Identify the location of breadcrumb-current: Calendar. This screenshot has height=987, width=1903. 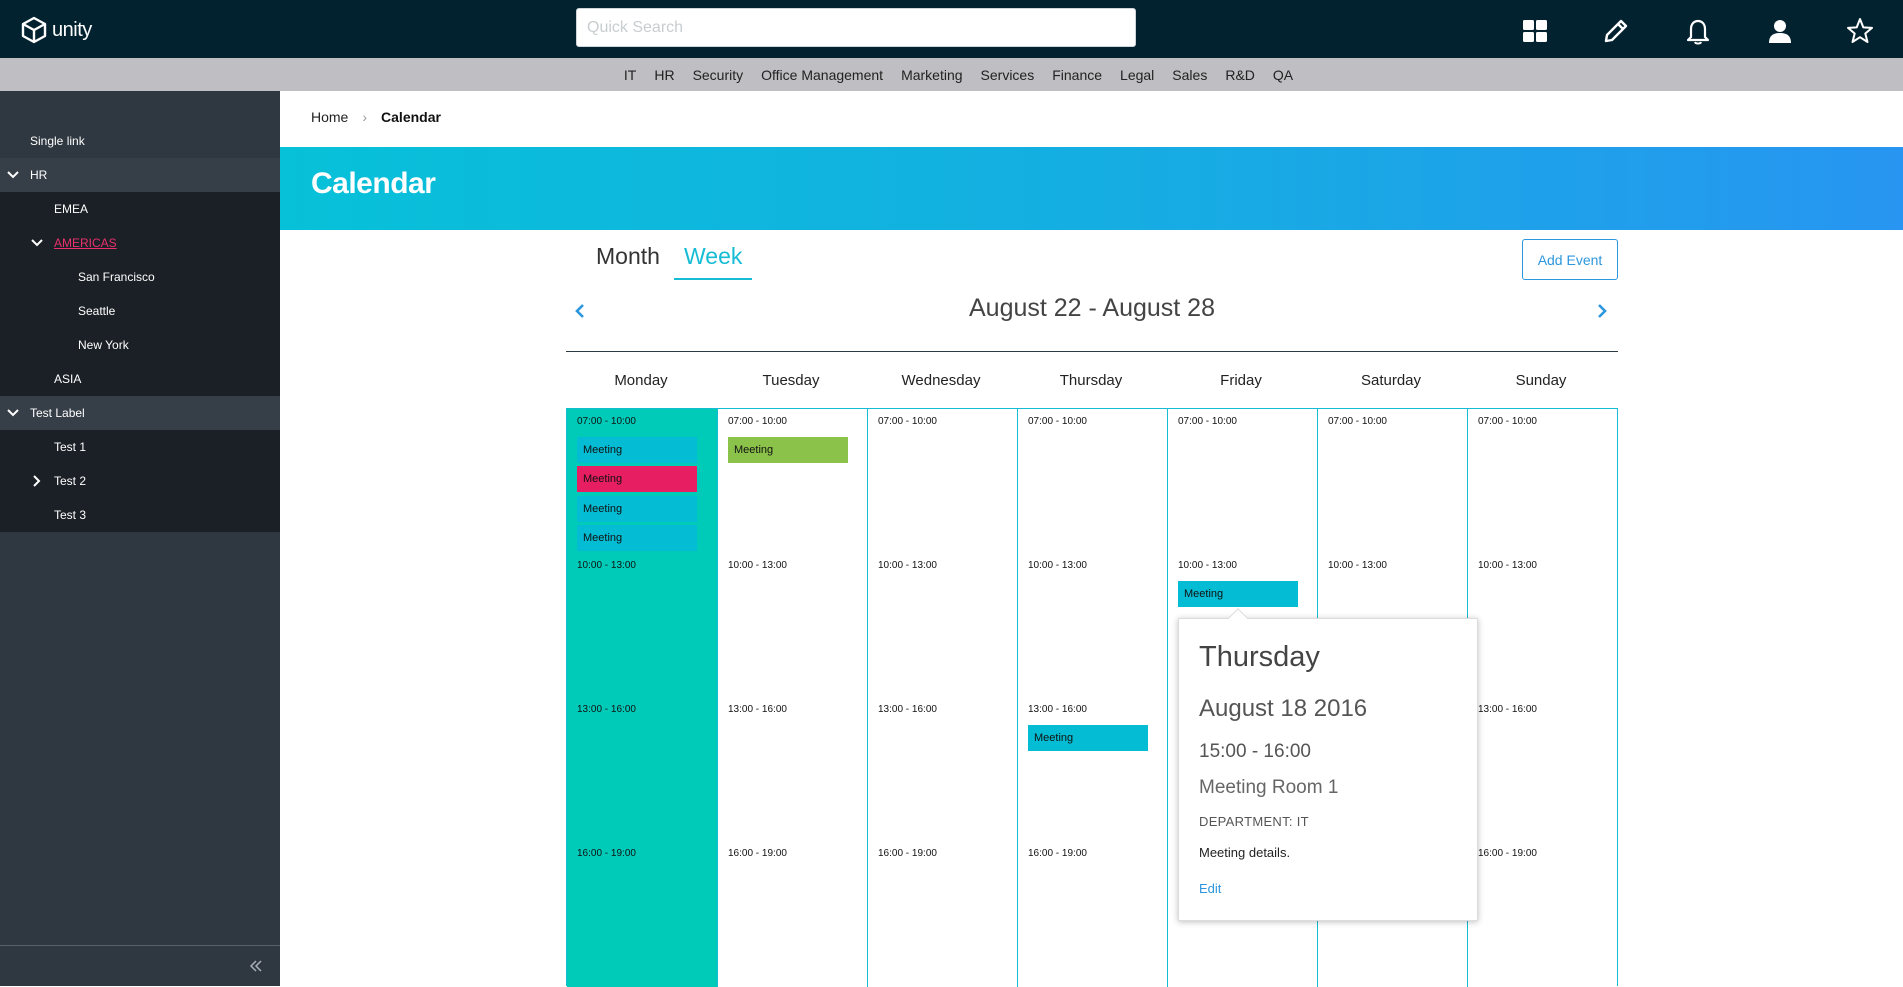
(411, 117).